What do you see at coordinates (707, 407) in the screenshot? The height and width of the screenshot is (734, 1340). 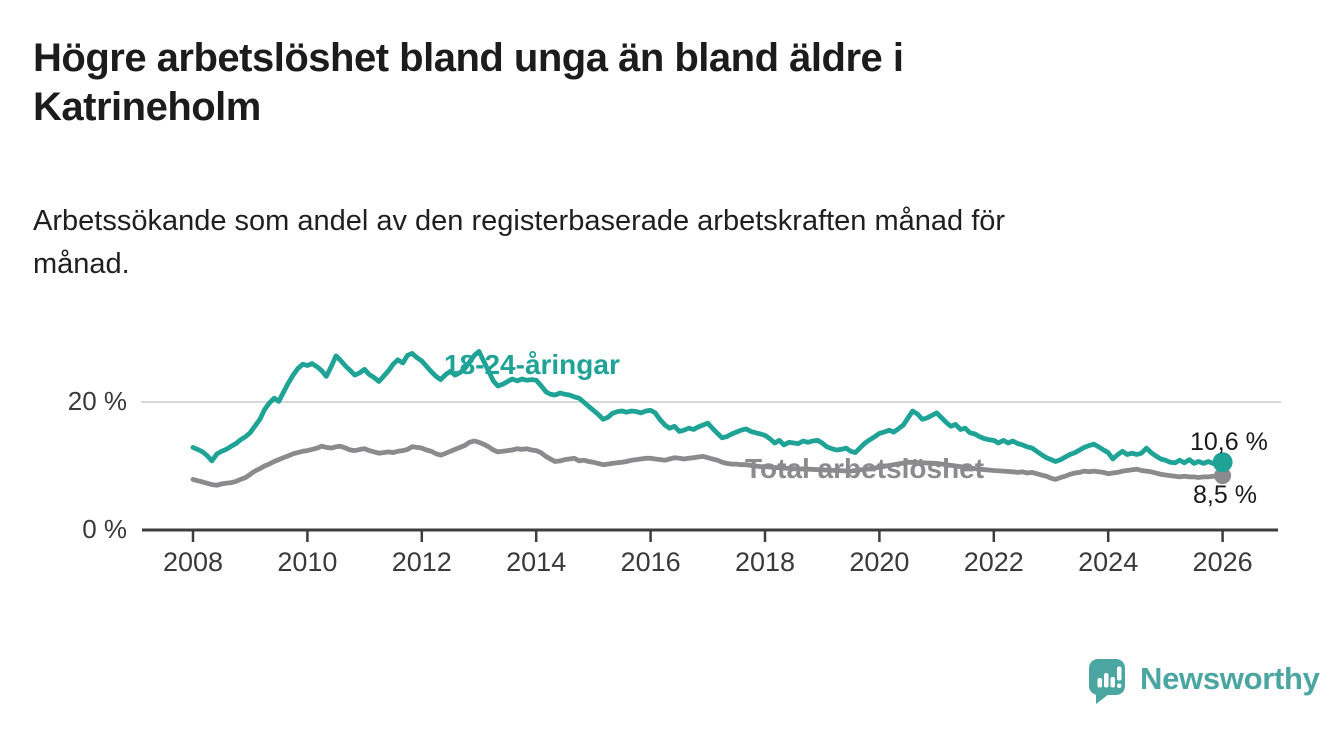 I see `series-line-18-24-ringar` at bounding box center [707, 407].